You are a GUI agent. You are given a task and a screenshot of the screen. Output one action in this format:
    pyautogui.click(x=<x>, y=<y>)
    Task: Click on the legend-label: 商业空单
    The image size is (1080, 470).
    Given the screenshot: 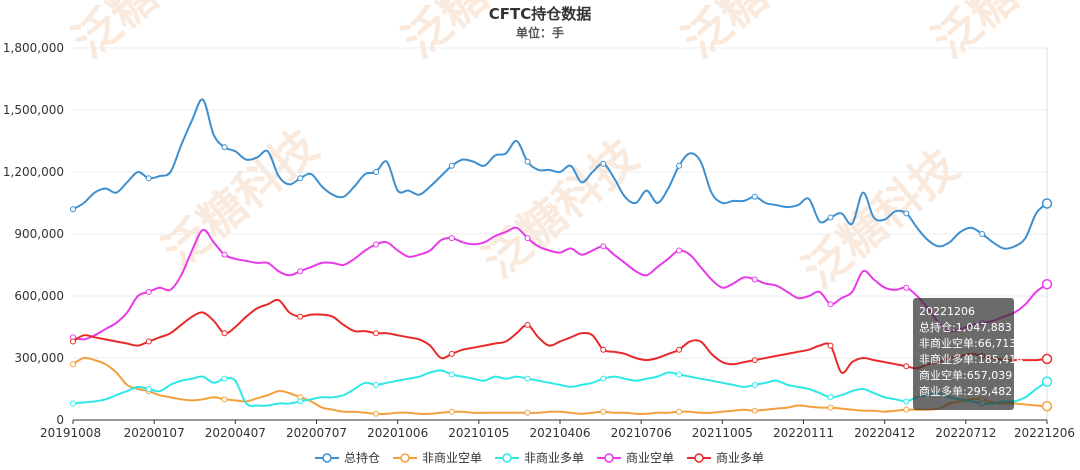 What is the action you would take?
    pyautogui.click(x=650, y=457)
    